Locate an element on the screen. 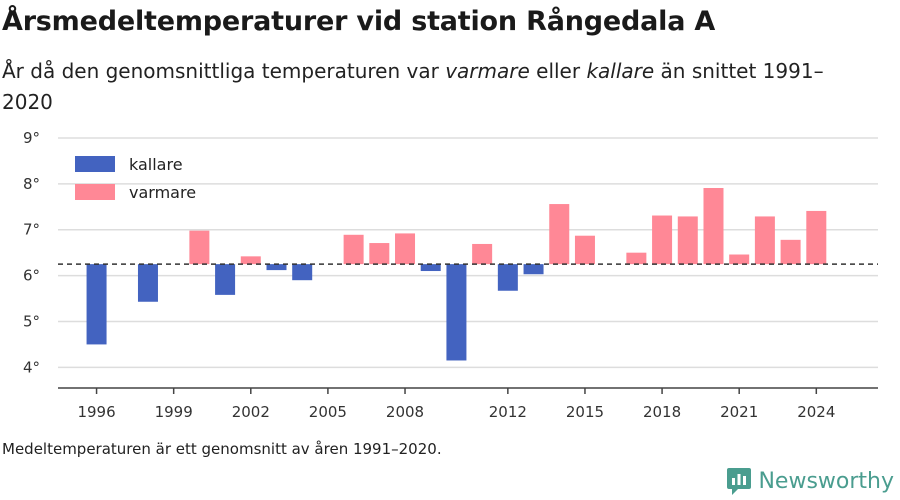  bar-2002 is located at coordinates (250, 260).